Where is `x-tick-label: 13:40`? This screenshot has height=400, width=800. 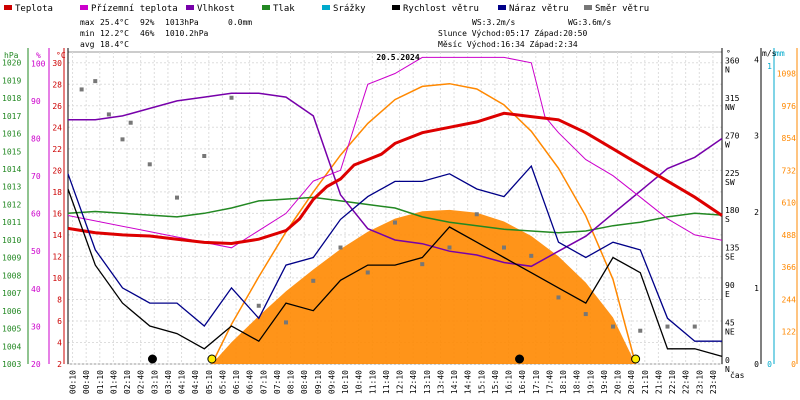 x-tick-label: 13:40 is located at coordinates (440, 382).